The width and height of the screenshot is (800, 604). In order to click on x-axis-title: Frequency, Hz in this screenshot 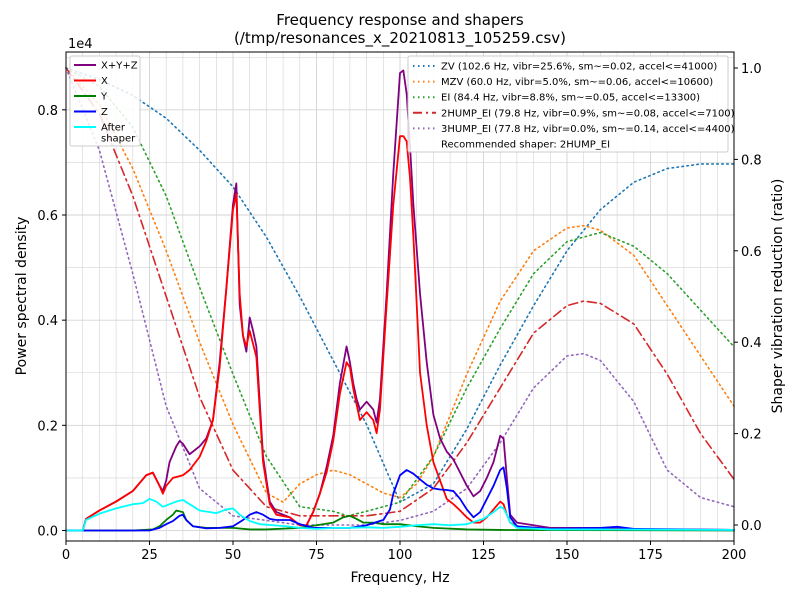, I will do `click(399, 578)`.